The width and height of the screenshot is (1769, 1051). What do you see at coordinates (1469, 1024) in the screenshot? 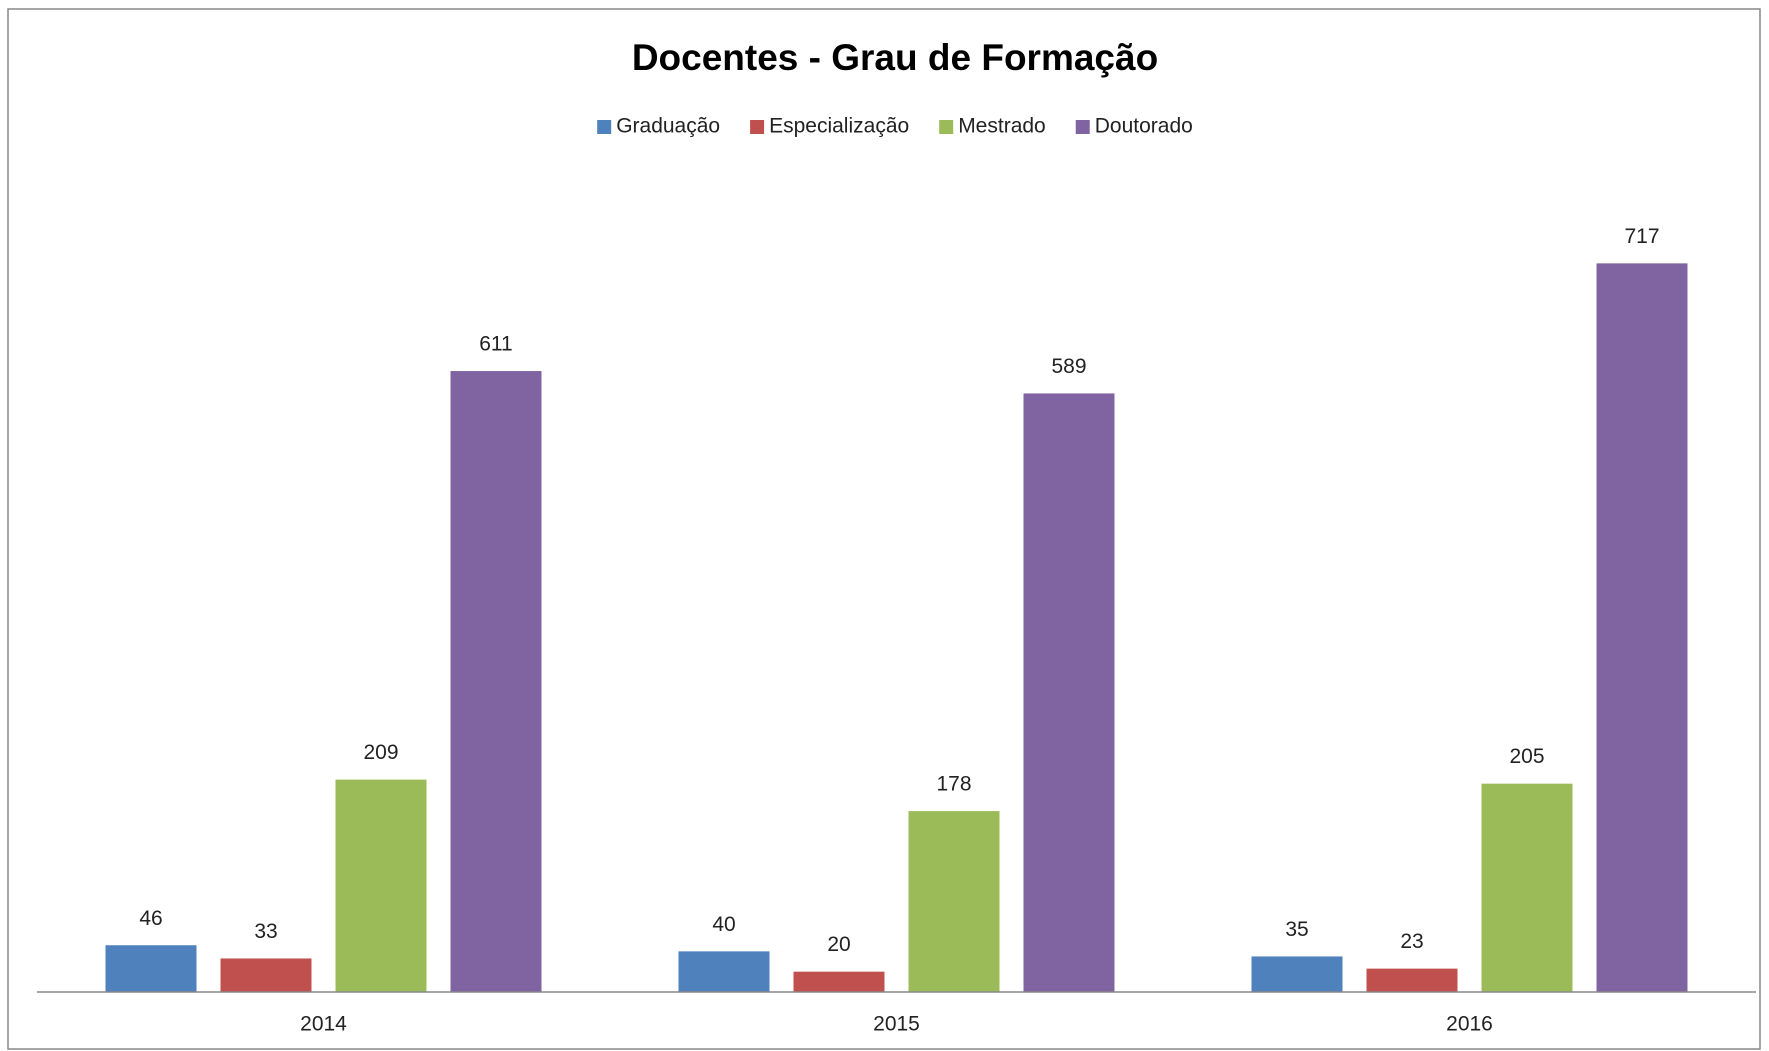
I see `x-tick-label: 2016` at bounding box center [1469, 1024].